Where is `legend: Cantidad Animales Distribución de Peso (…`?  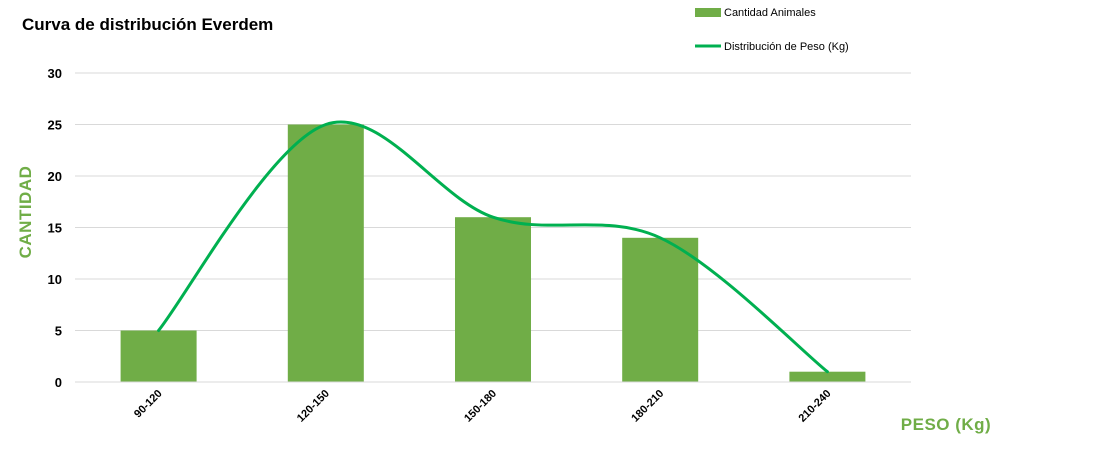 legend: Cantidad Animales Distribución de Peso (… is located at coordinates (772, 30).